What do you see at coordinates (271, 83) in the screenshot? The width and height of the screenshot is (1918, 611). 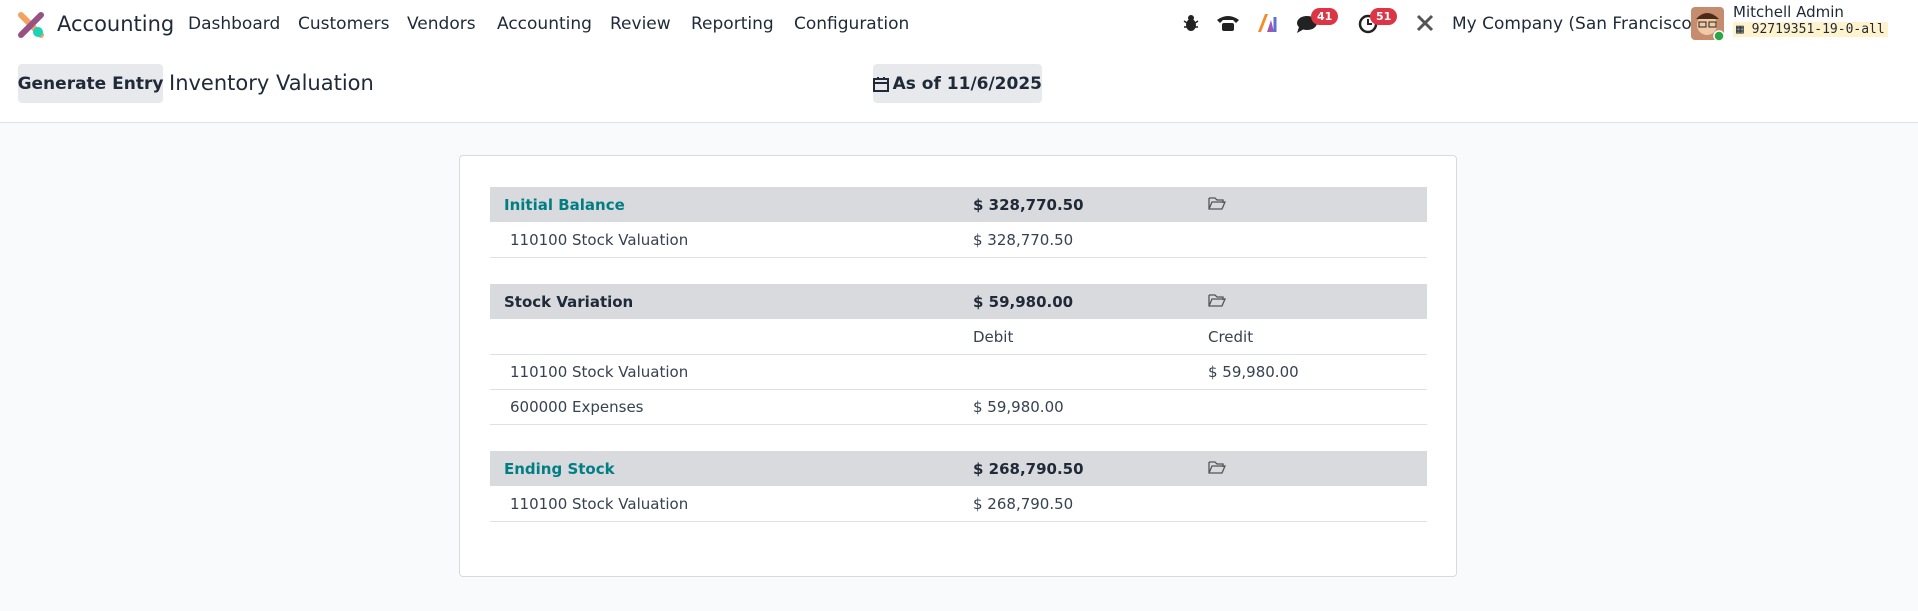 I see `page-title: Inventory Valuation` at bounding box center [271, 83].